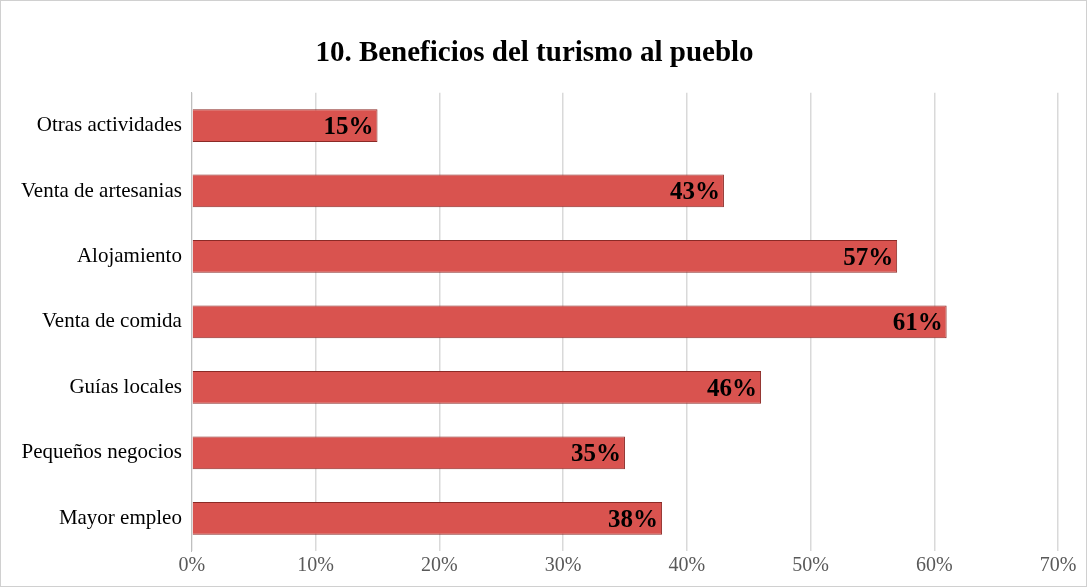 The width and height of the screenshot is (1087, 587). Describe the element at coordinates (112, 320) in the screenshot. I see `y-tick-label: Venta de comida` at that location.